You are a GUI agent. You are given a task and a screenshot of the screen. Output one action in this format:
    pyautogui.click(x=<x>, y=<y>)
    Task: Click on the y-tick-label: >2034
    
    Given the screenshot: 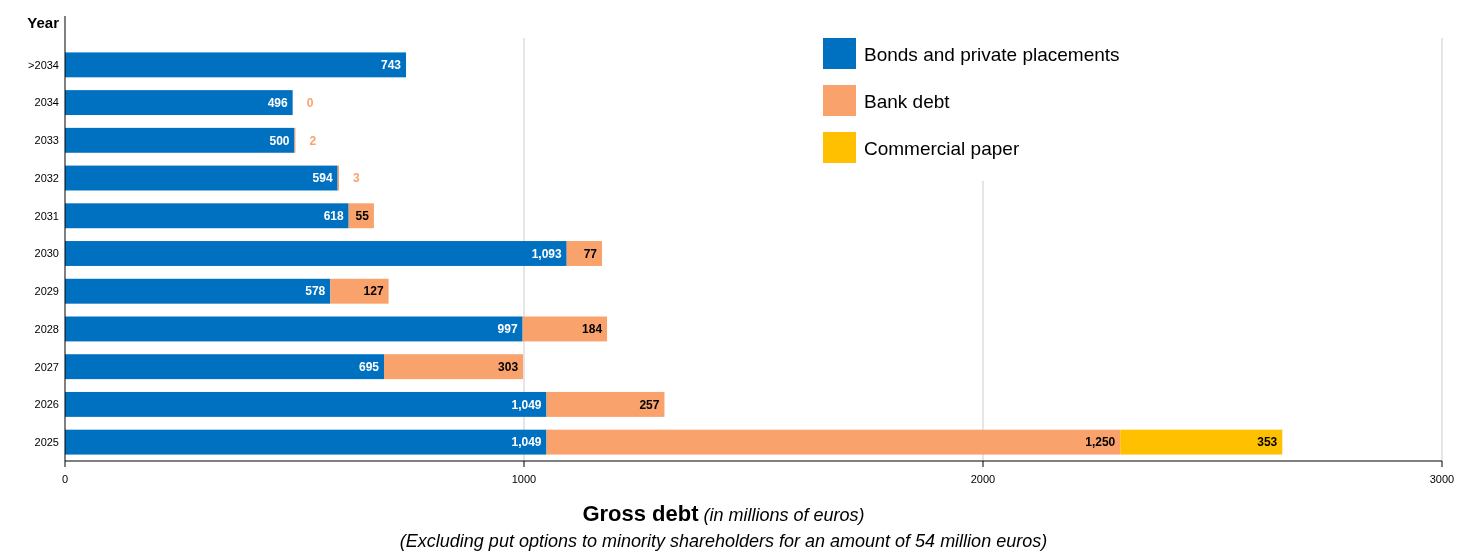 What is the action you would take?
    pyautogui.click(x=43, y=64)
    